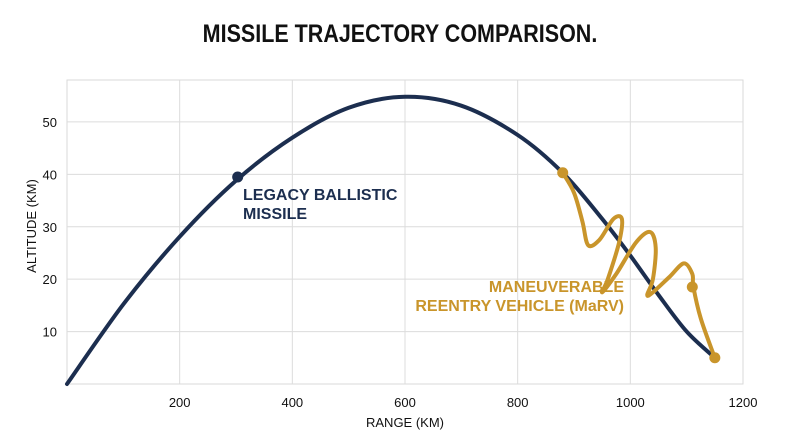 This screenshot has width=800, height=447. What do you see at coordinates (463, 402) in the screenshot?
I see `x-tick-labels: 200 400 600 800 1000 1200` at bounding box center [463, 402].